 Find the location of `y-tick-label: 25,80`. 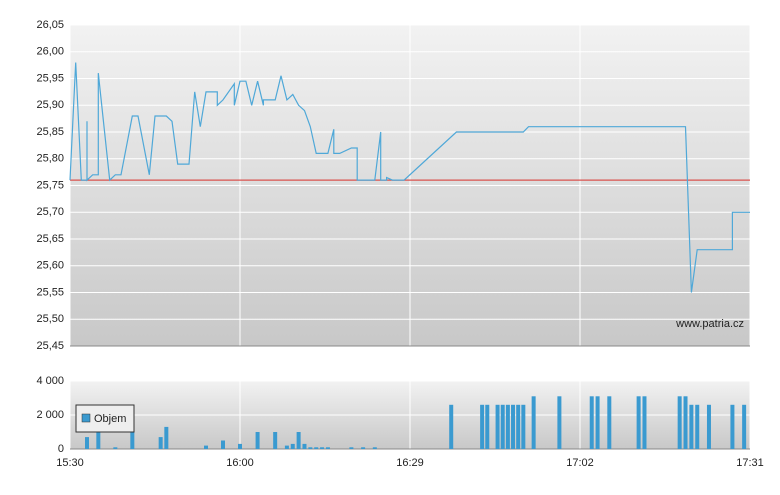

y-tick-label: 25,80 is located at coordinates (50, 159).